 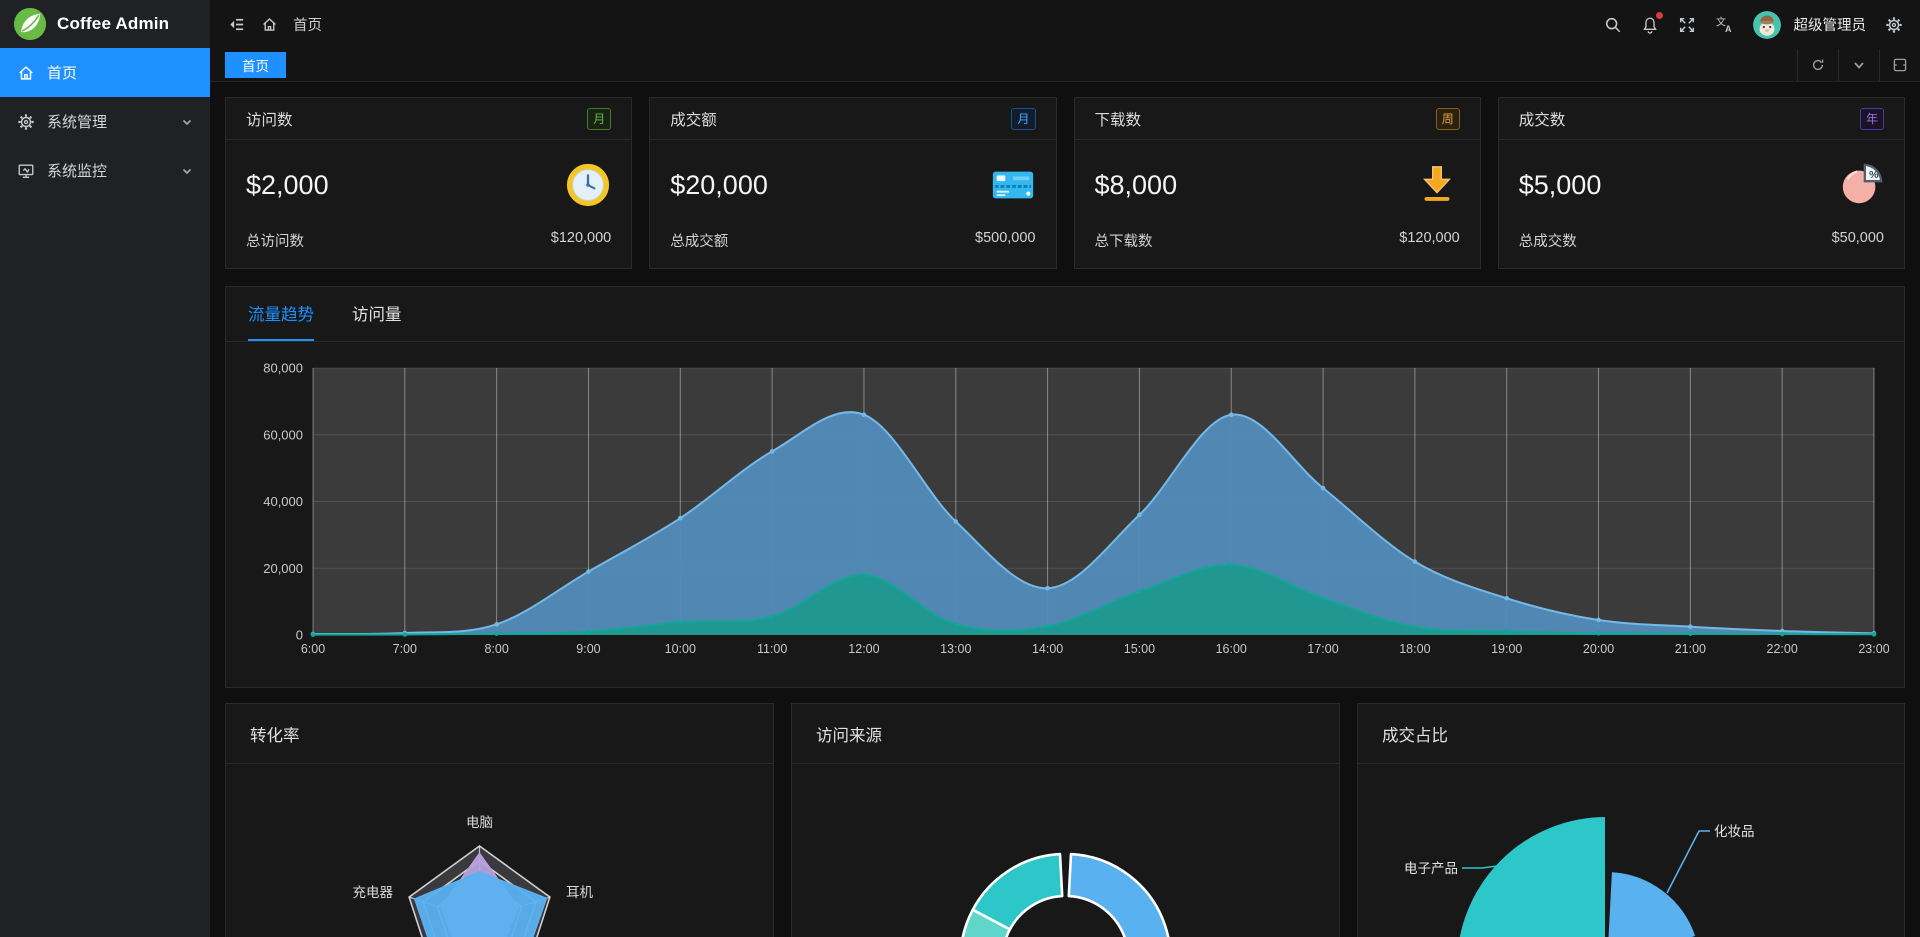 I want to click on stat-title: 成交数, so click(x=1542, y=120).